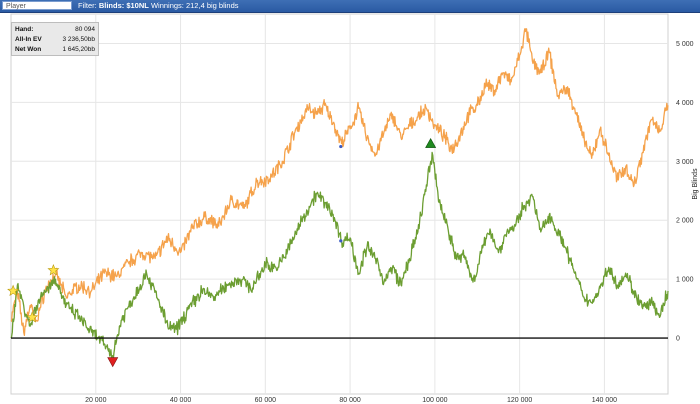  Describe the element at coordinates (685, 103) in the screenshot. I see `y-tick-label: 4 000` at that location.